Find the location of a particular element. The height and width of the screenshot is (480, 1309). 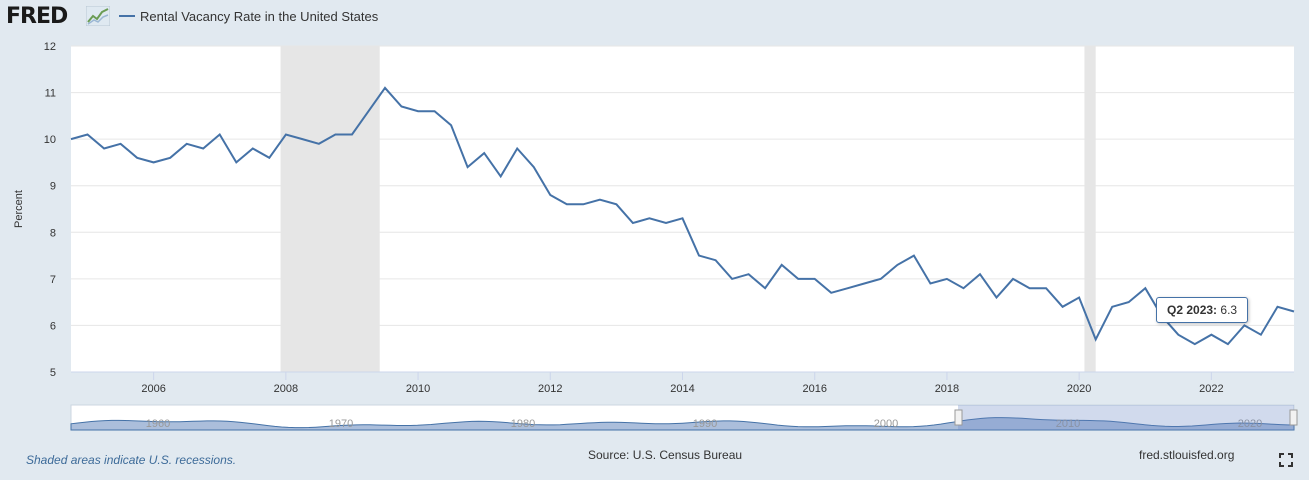

y-tick-label-10: 10 is located at coordinates (50, 140).